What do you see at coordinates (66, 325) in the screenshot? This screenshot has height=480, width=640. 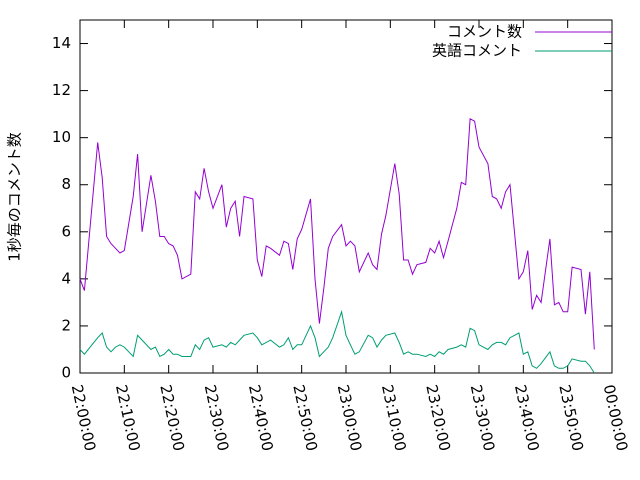 I see `y-tick-label: 2` at bounding box center [66, 325].